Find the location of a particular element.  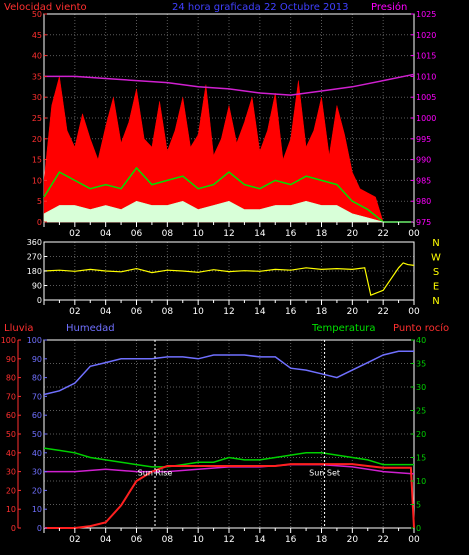

compass-letter: S is located at coordinates (436, 272).